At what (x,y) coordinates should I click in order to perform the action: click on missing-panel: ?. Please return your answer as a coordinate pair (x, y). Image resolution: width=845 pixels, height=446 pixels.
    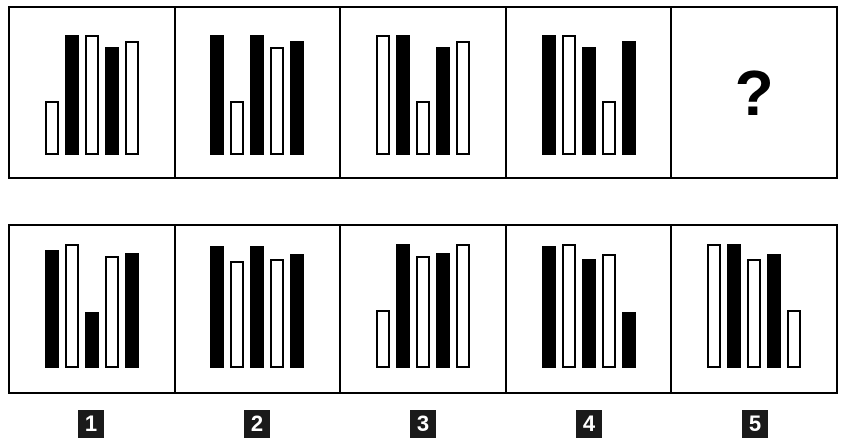
    Looking at the image, I should click on (754, 92).